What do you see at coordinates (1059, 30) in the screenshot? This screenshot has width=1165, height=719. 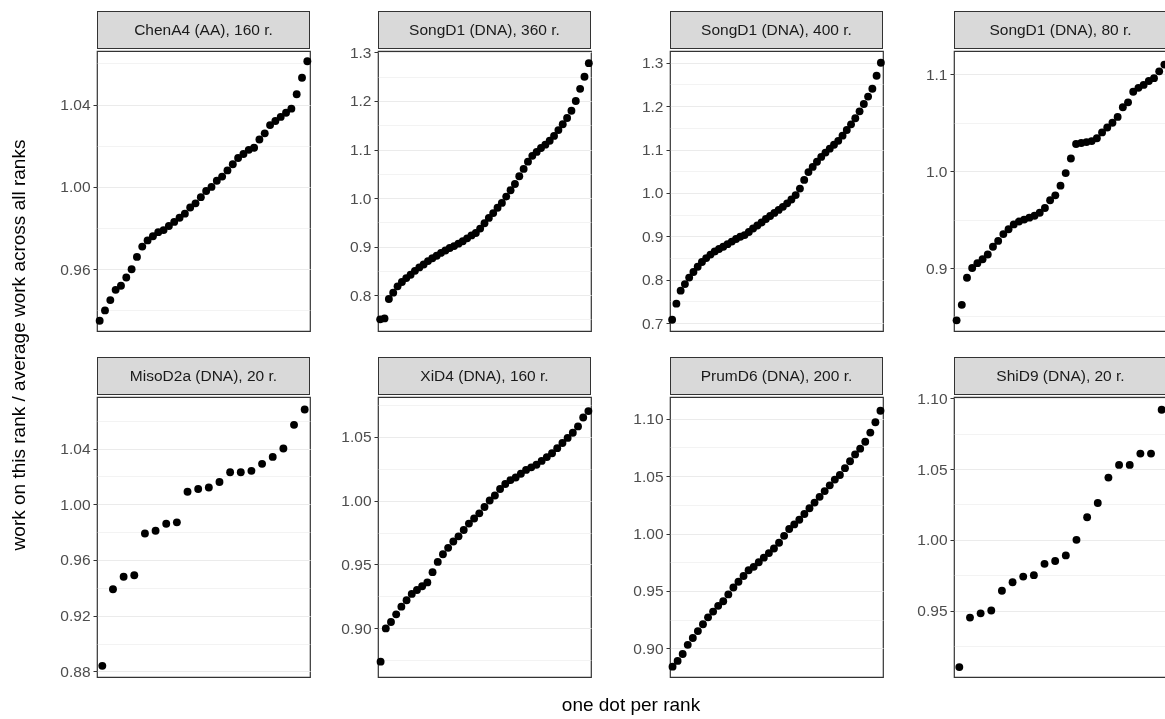 I see `chart-title: SongD1 (DNA), 80 r.` at bounding box center [1059, 30].